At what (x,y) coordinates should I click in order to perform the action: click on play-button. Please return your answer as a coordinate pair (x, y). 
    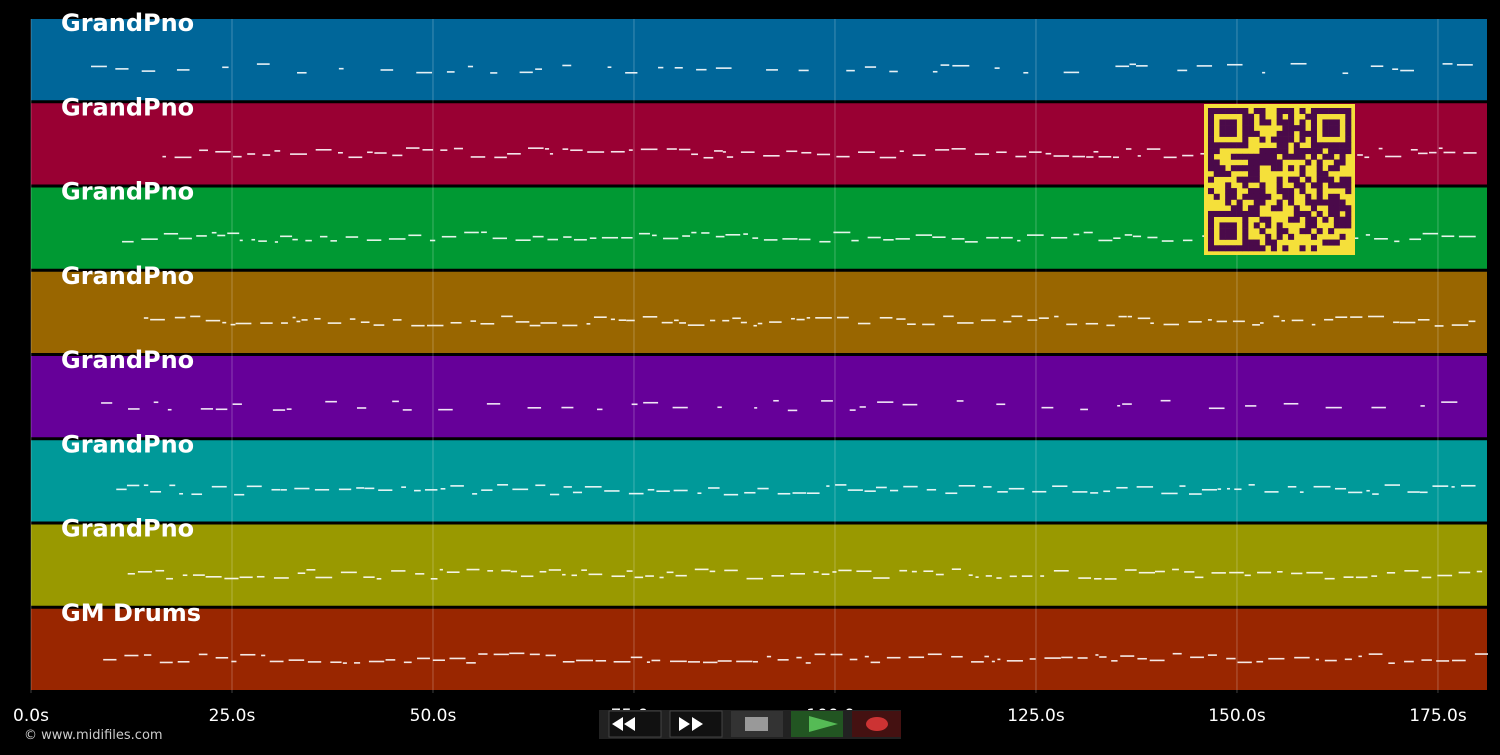
    Looking at the image, I should click on (817, 724).